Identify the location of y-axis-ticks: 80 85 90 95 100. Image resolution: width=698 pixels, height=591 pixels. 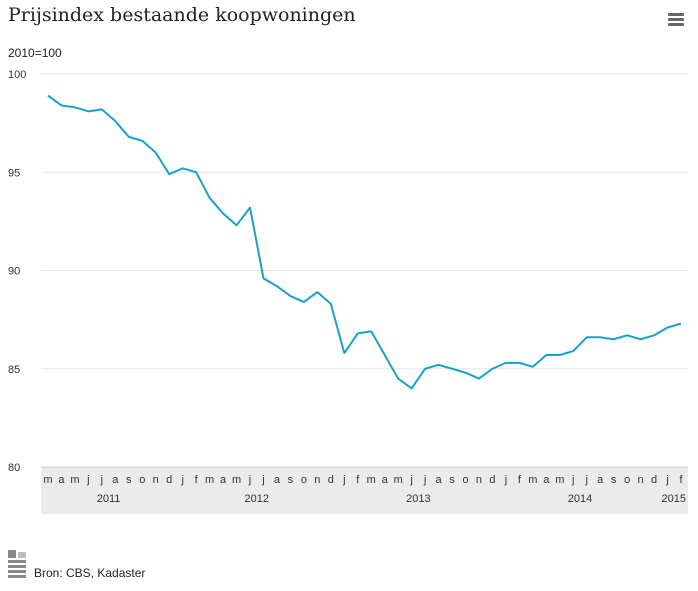
(17, 271).